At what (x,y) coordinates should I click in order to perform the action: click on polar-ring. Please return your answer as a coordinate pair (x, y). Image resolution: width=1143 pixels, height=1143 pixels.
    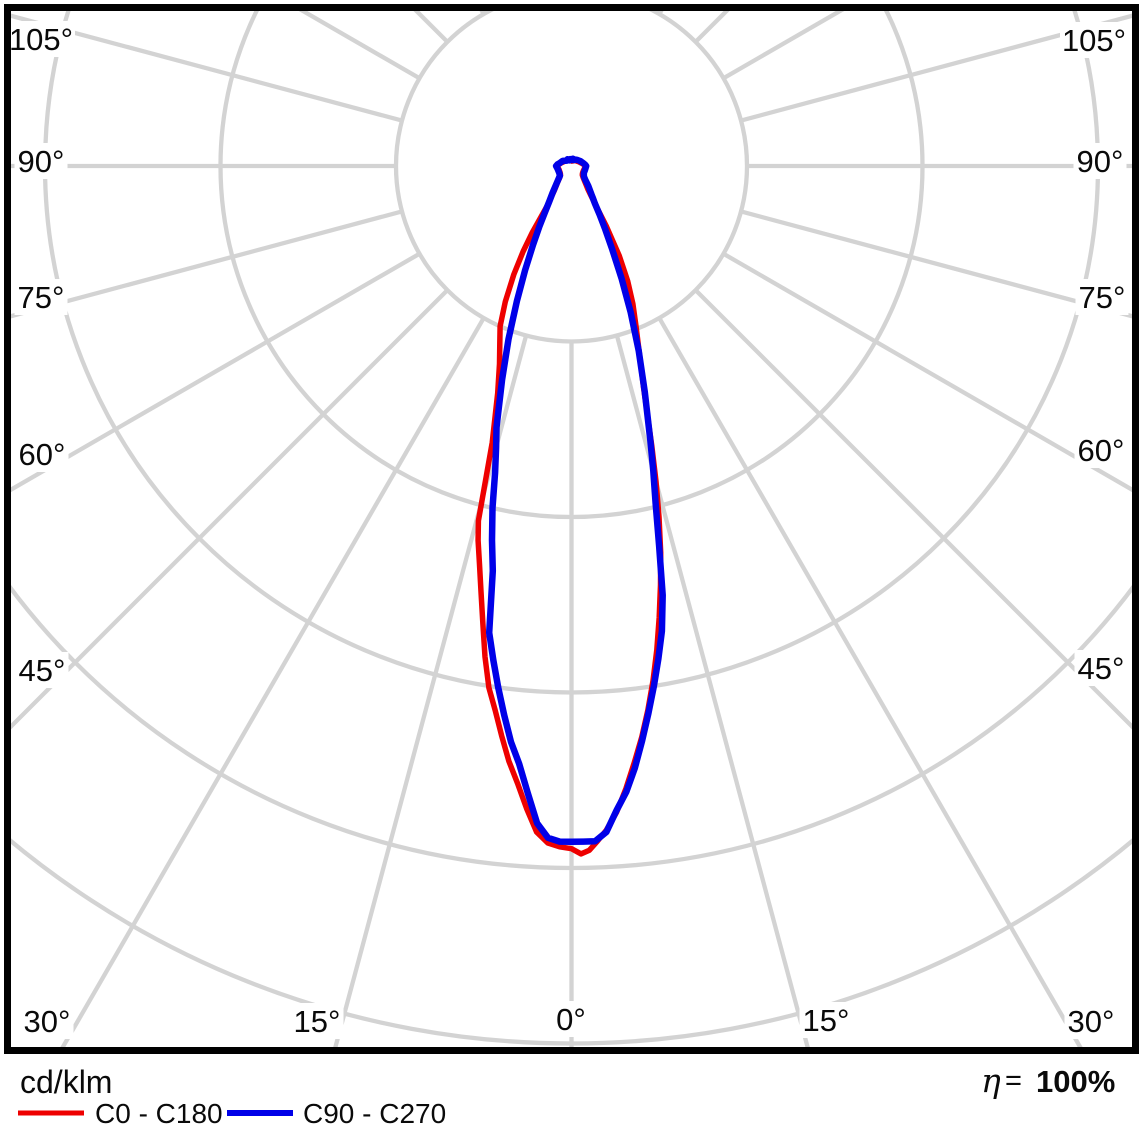
    Looking at the image, I should click on (571, 176).